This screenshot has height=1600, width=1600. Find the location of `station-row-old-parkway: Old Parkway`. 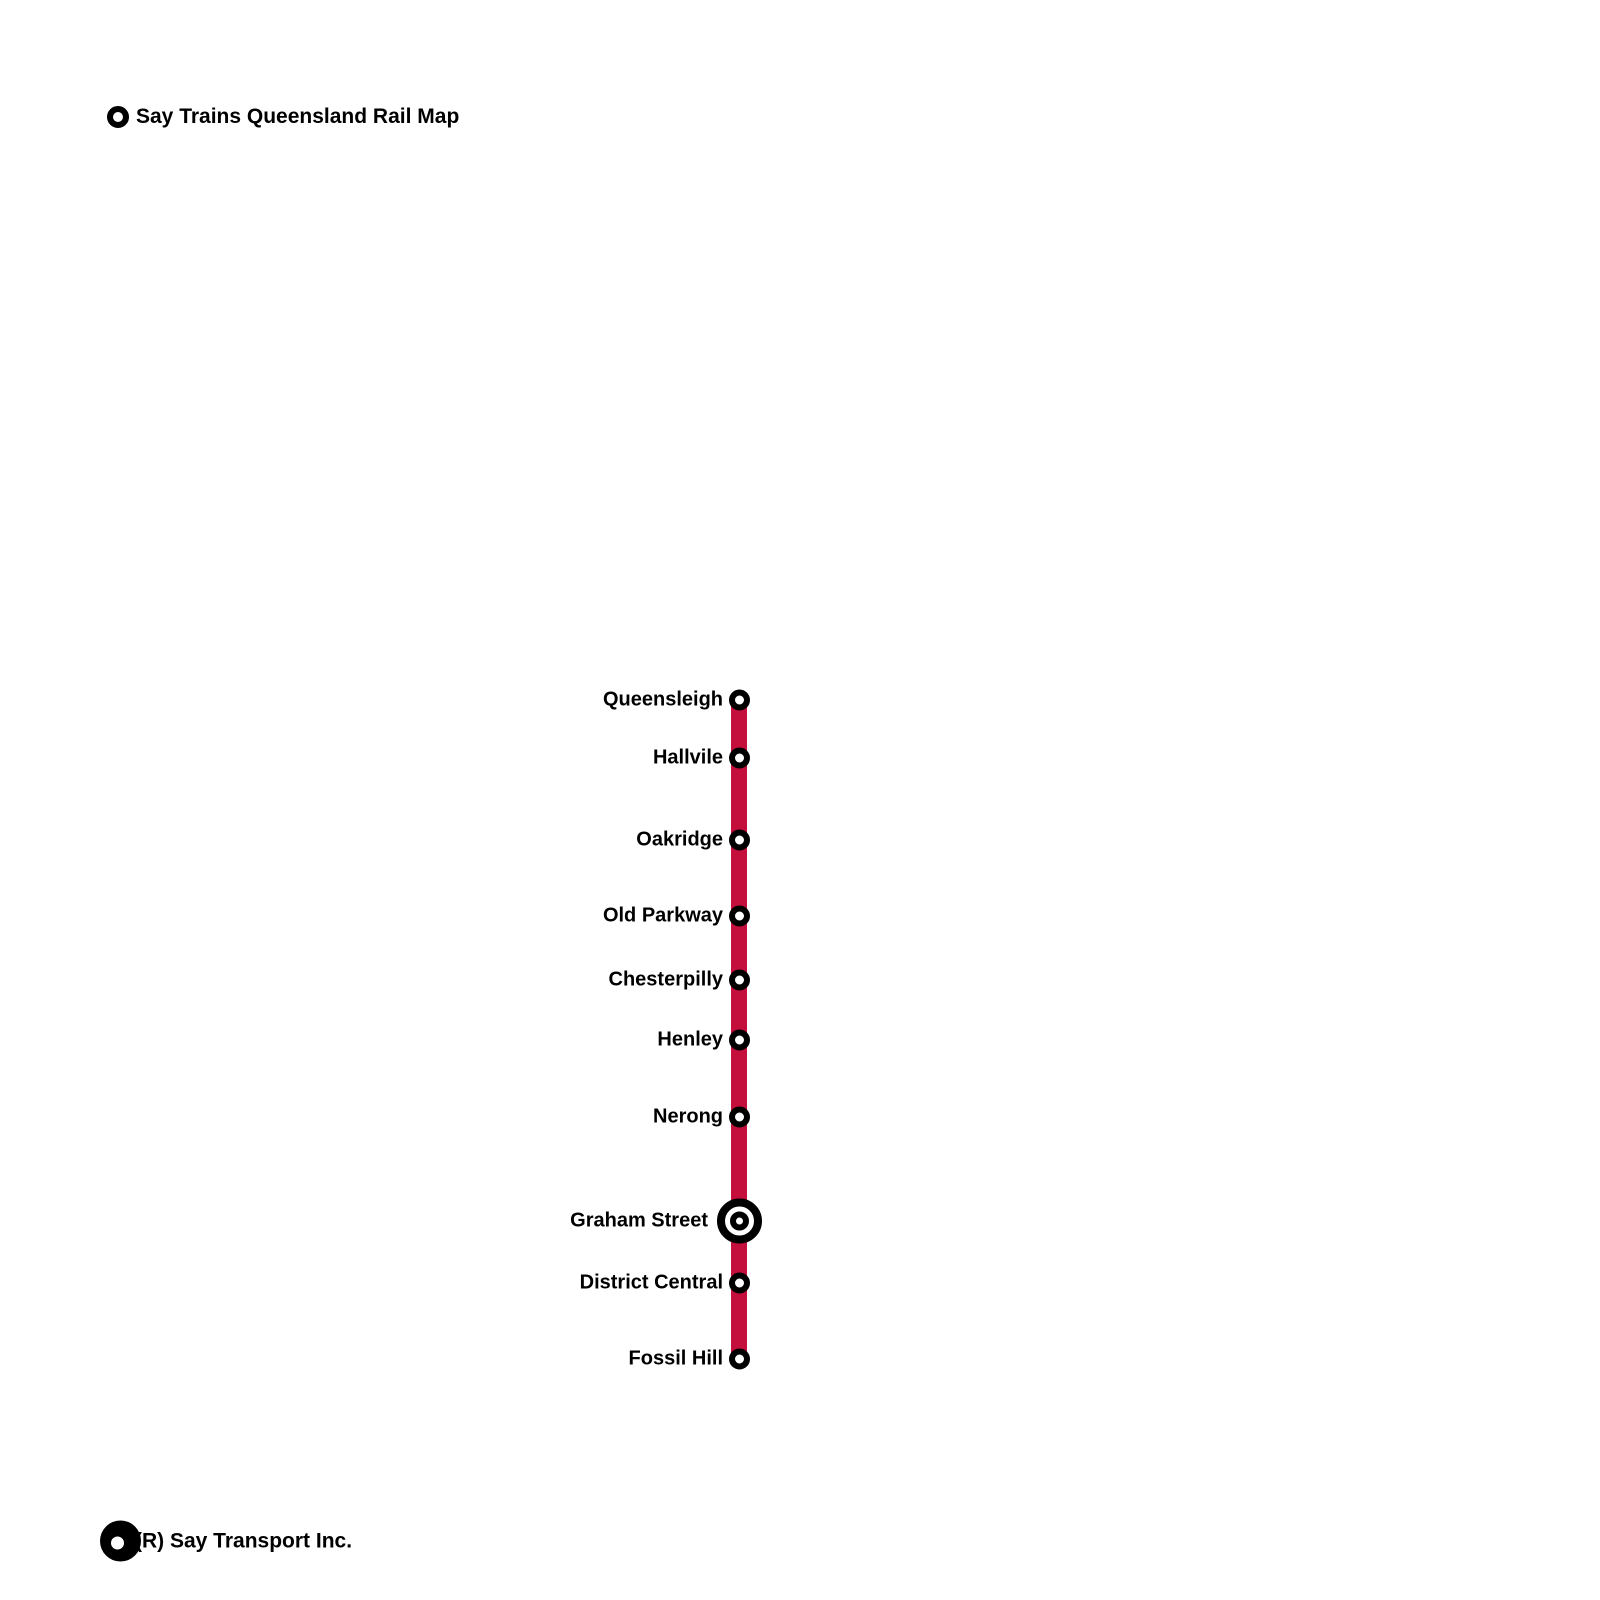

station-row-old-parkway: Old Parkway is located at coordinates (375, 916).